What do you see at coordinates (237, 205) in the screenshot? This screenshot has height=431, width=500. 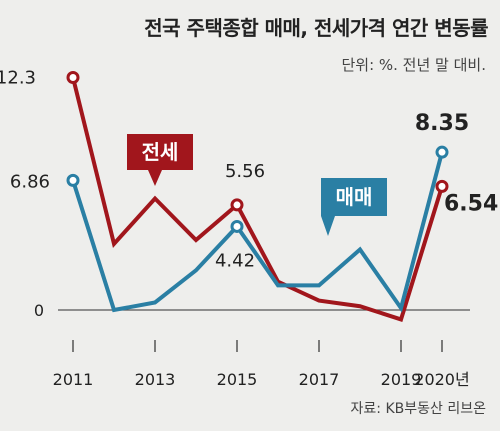 I see `data-point-jeonse-2015` at bounding box center [237, 205].